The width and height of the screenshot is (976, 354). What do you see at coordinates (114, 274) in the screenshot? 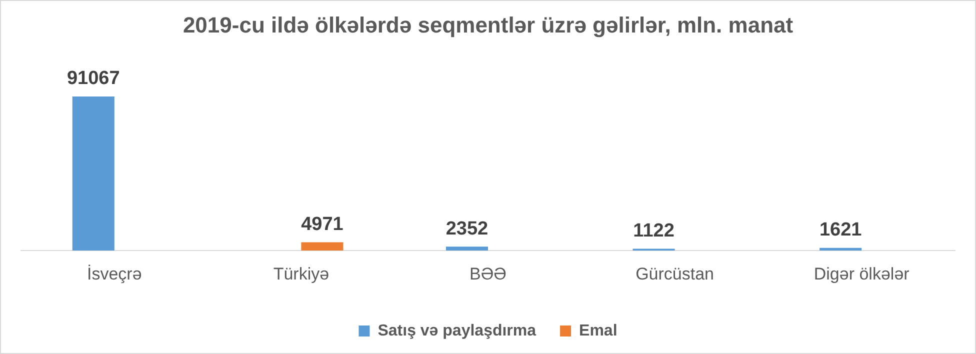
I see `x-tick-label: İsveçrə` at bounding box center [114, 274].